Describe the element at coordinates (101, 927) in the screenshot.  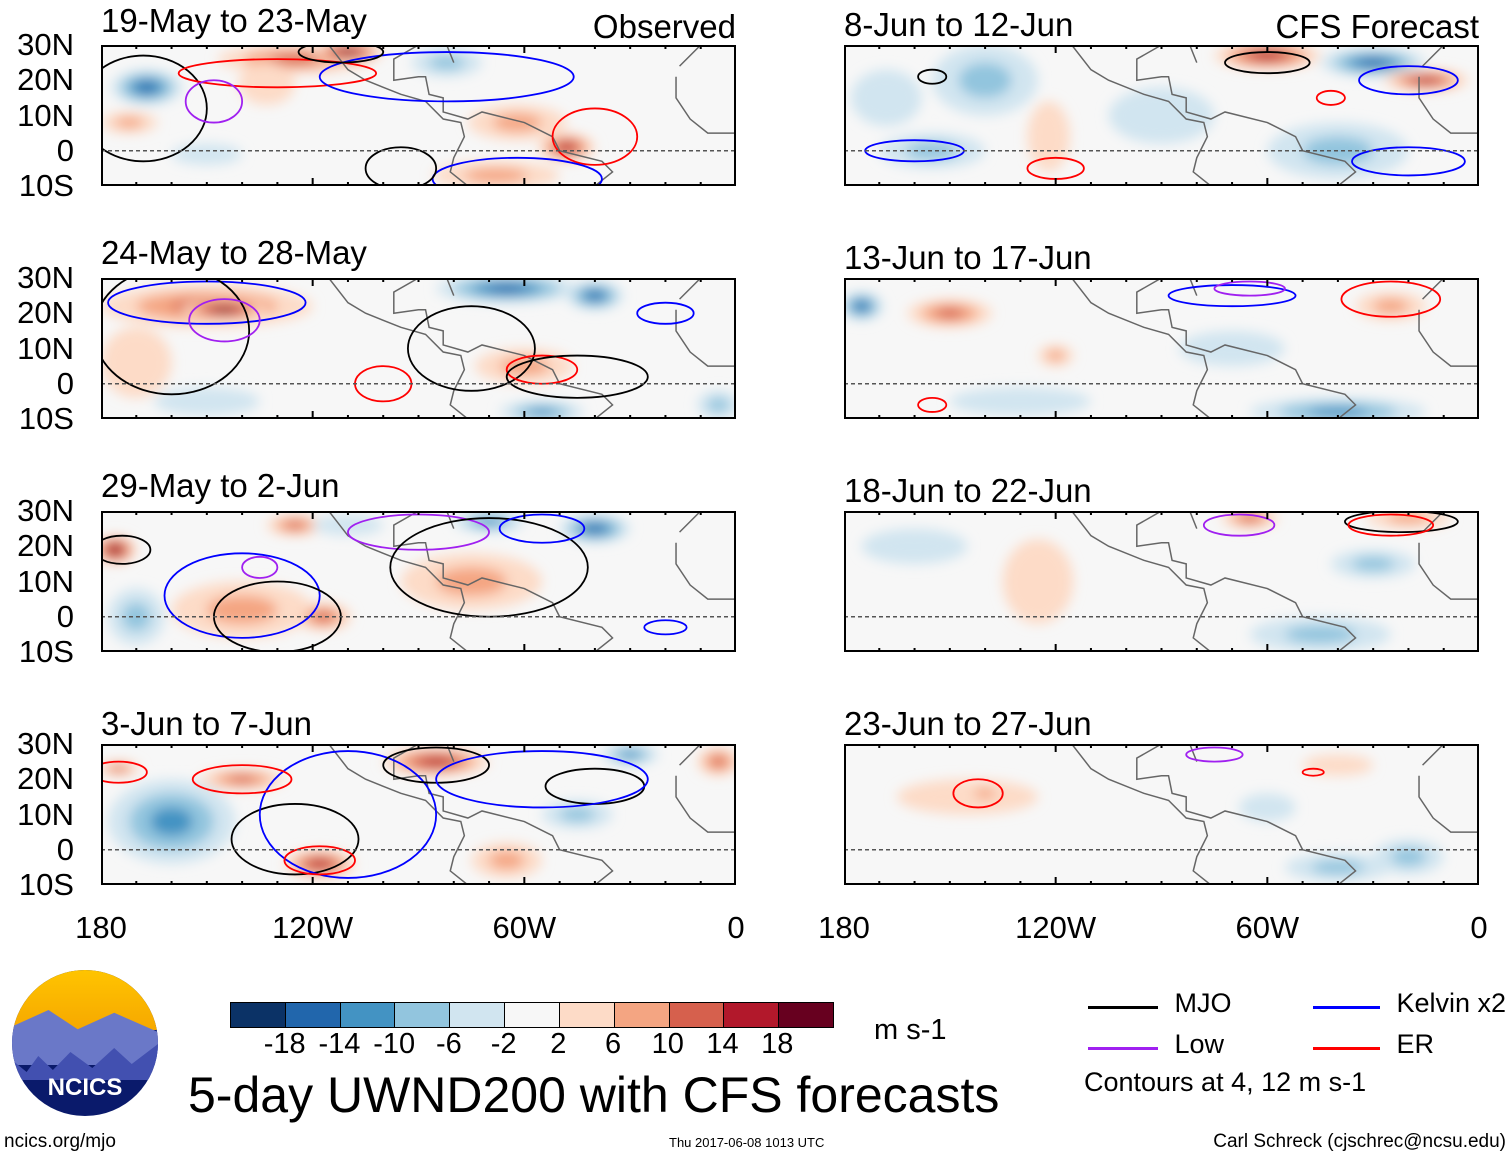
I see `longitude-label: 180` at that location.